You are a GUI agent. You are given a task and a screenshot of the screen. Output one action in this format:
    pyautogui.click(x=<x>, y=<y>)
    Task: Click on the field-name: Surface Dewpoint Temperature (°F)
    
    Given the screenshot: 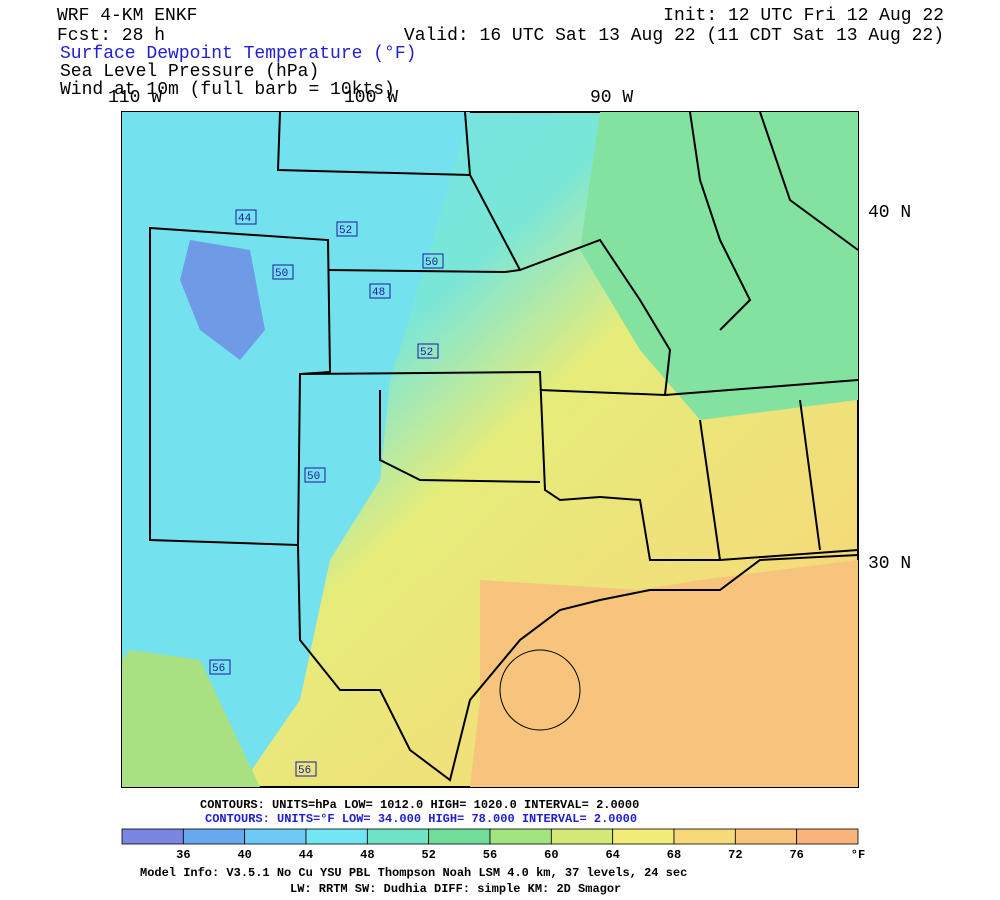 What is the action you would take?
    pyautogui.click(x=238, y=54)
    